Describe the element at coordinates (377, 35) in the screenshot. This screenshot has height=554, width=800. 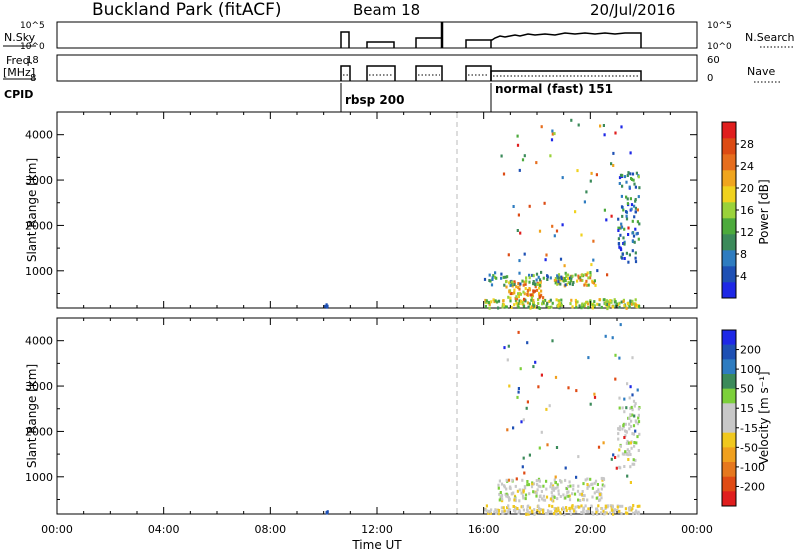
I see `noise-panel-frame` at that location.